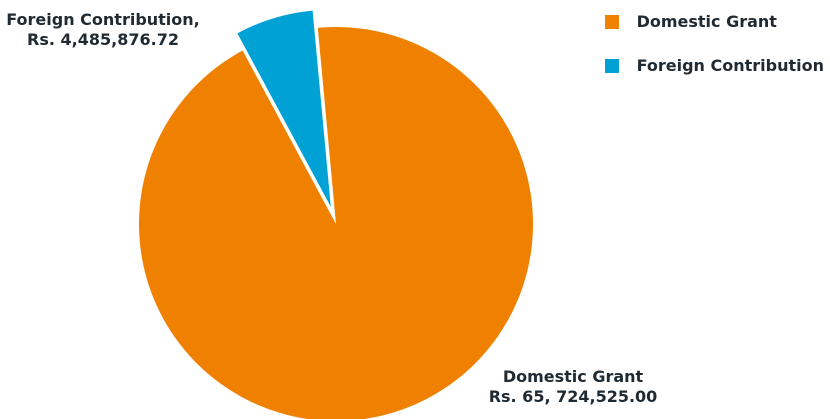 The height and width of the screenshot is (419, 830). I want to click on domestic-grant-label-value: Rs. 65, 724,525.00, so click(573, 396).